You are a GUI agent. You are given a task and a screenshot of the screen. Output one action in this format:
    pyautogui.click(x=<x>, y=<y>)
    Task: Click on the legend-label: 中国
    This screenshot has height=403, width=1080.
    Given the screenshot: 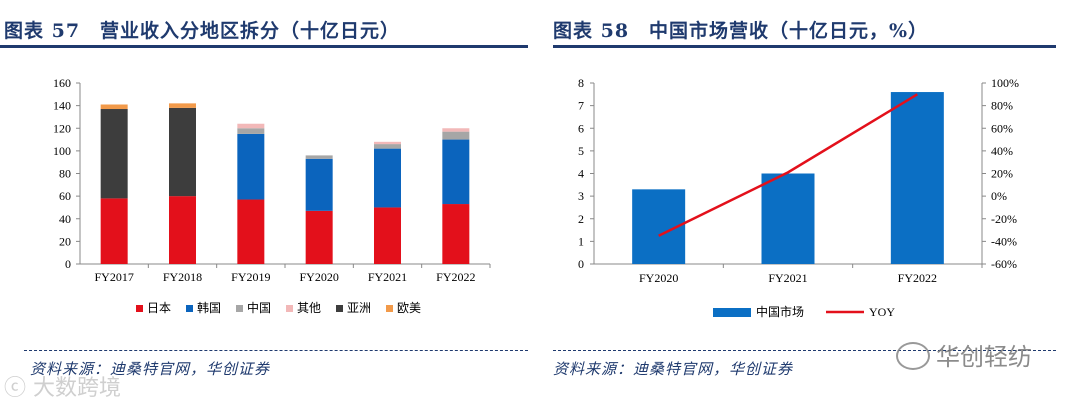 What is the action you would take?
    pyautogui.click(x=259, y=307)
    